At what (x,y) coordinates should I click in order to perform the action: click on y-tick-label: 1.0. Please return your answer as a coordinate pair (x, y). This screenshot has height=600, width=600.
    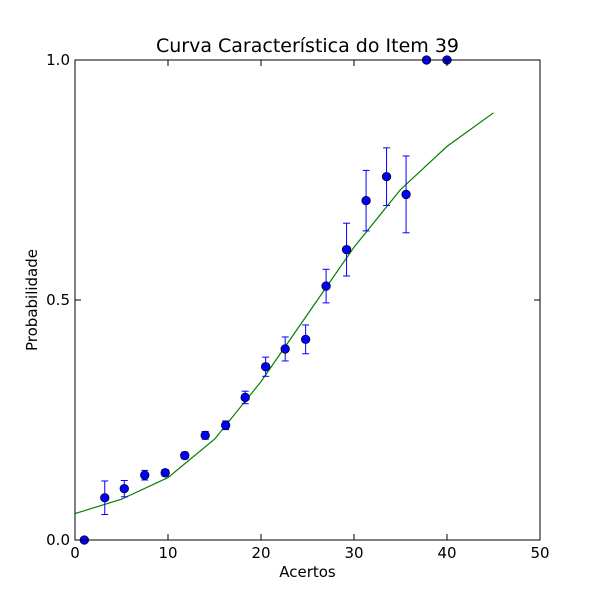
    Looking at the image, I should click on (58, 60).